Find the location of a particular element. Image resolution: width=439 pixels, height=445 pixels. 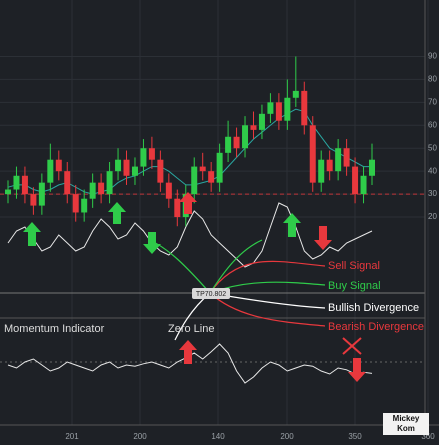

price-tag-label: TP70.802 is located at coordinates (211, 294).